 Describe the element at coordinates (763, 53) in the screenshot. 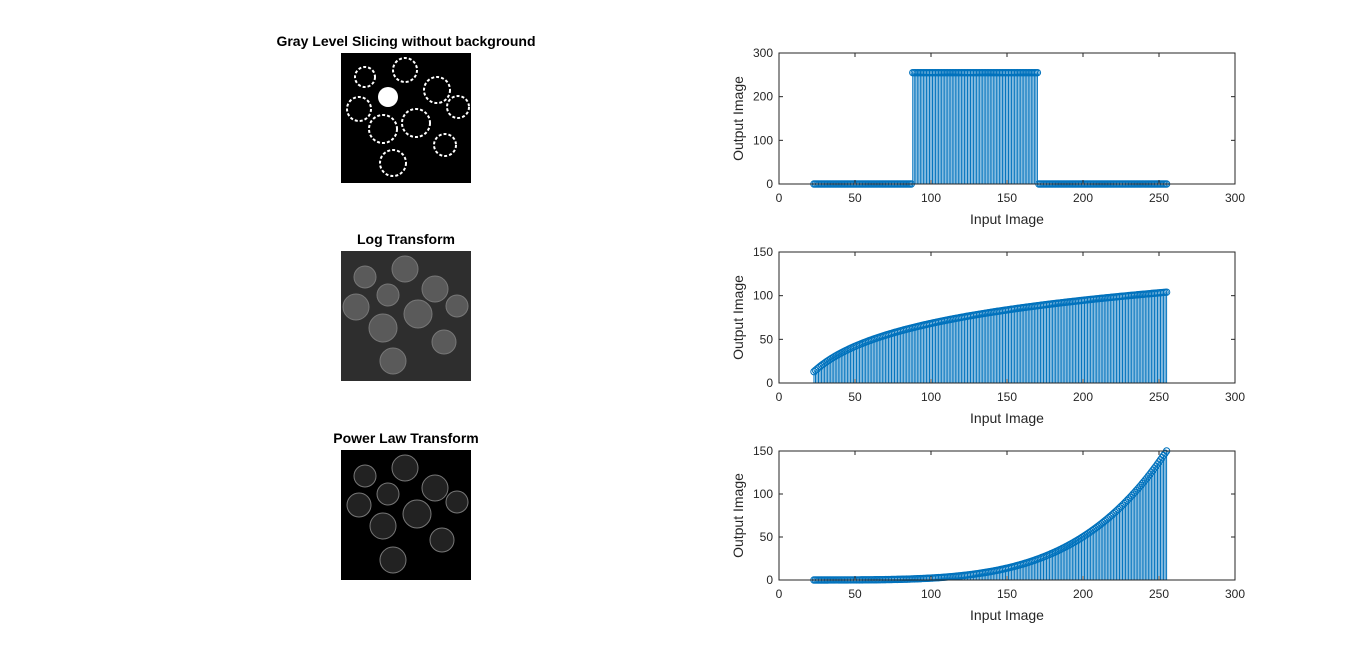

I see `y-tick-label: 300` at that location.